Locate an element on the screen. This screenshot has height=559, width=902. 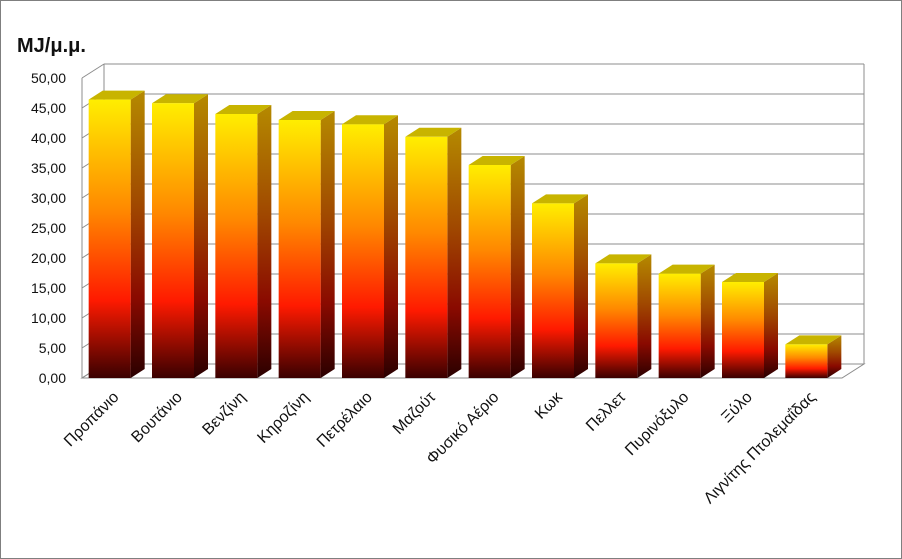
y-tick-label: 40,00 is located at coordinates (48, 138).